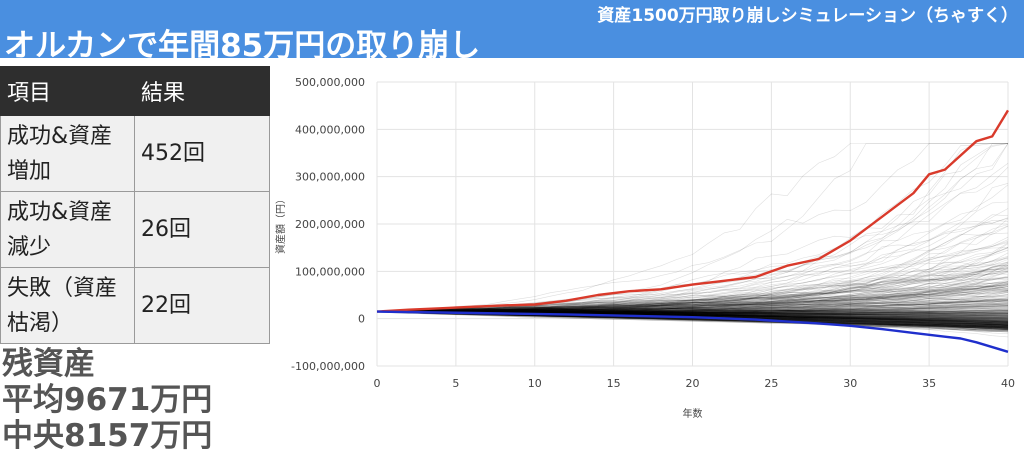 This screenshot has height=468, width=1024. Describe the element at coordinates (67, 305) in the screenshot. I see `table-cell-item: 失敗（資産枯渇）` at that location.